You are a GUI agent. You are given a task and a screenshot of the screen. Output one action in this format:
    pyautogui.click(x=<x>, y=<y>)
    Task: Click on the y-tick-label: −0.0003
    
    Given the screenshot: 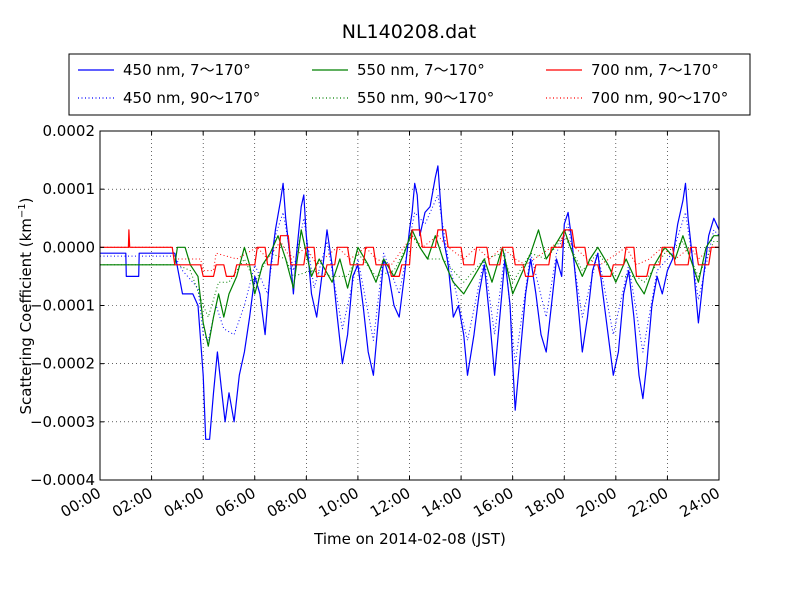 What is the action you would take?
    pyautogui.click(x=62, y=422)
    